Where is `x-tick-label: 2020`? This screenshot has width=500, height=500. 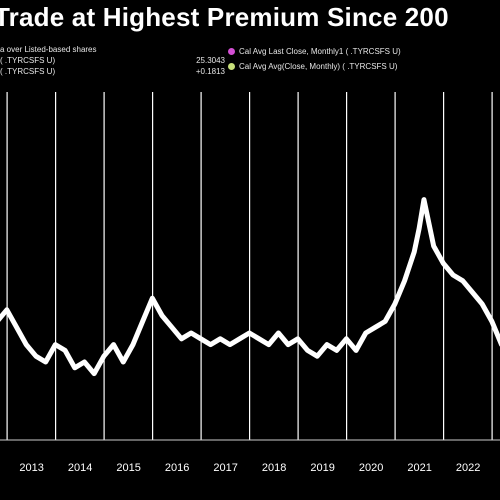
x-tick-label: 2020 is located at coordinates (371, 468).